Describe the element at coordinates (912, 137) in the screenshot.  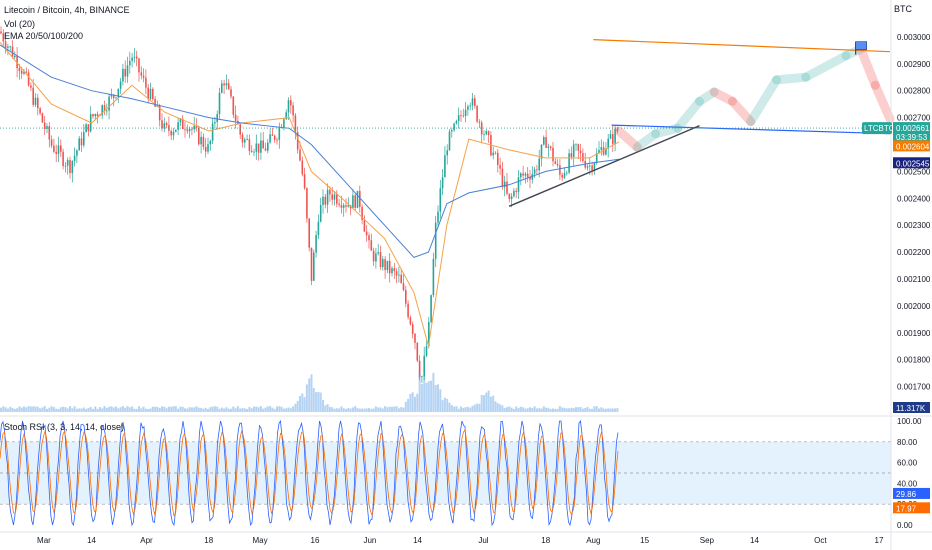
I see `bar-countdown: 03:39:53` at that location.